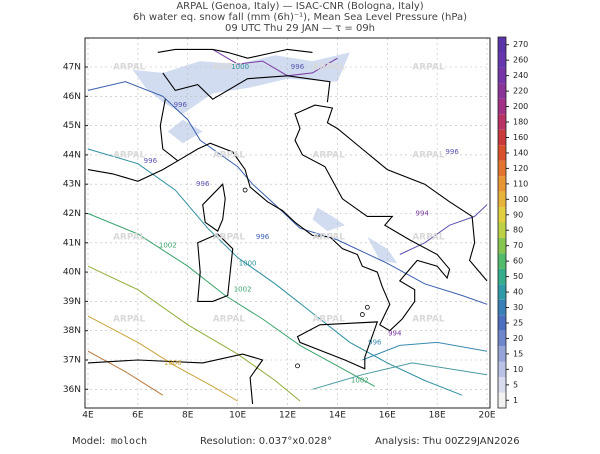 This screenshot has width=600, height=454. What do you see at coordinates (88, 416) in the screenshot?
I see `lon-label: 4E` at bounding box center [88, 416].